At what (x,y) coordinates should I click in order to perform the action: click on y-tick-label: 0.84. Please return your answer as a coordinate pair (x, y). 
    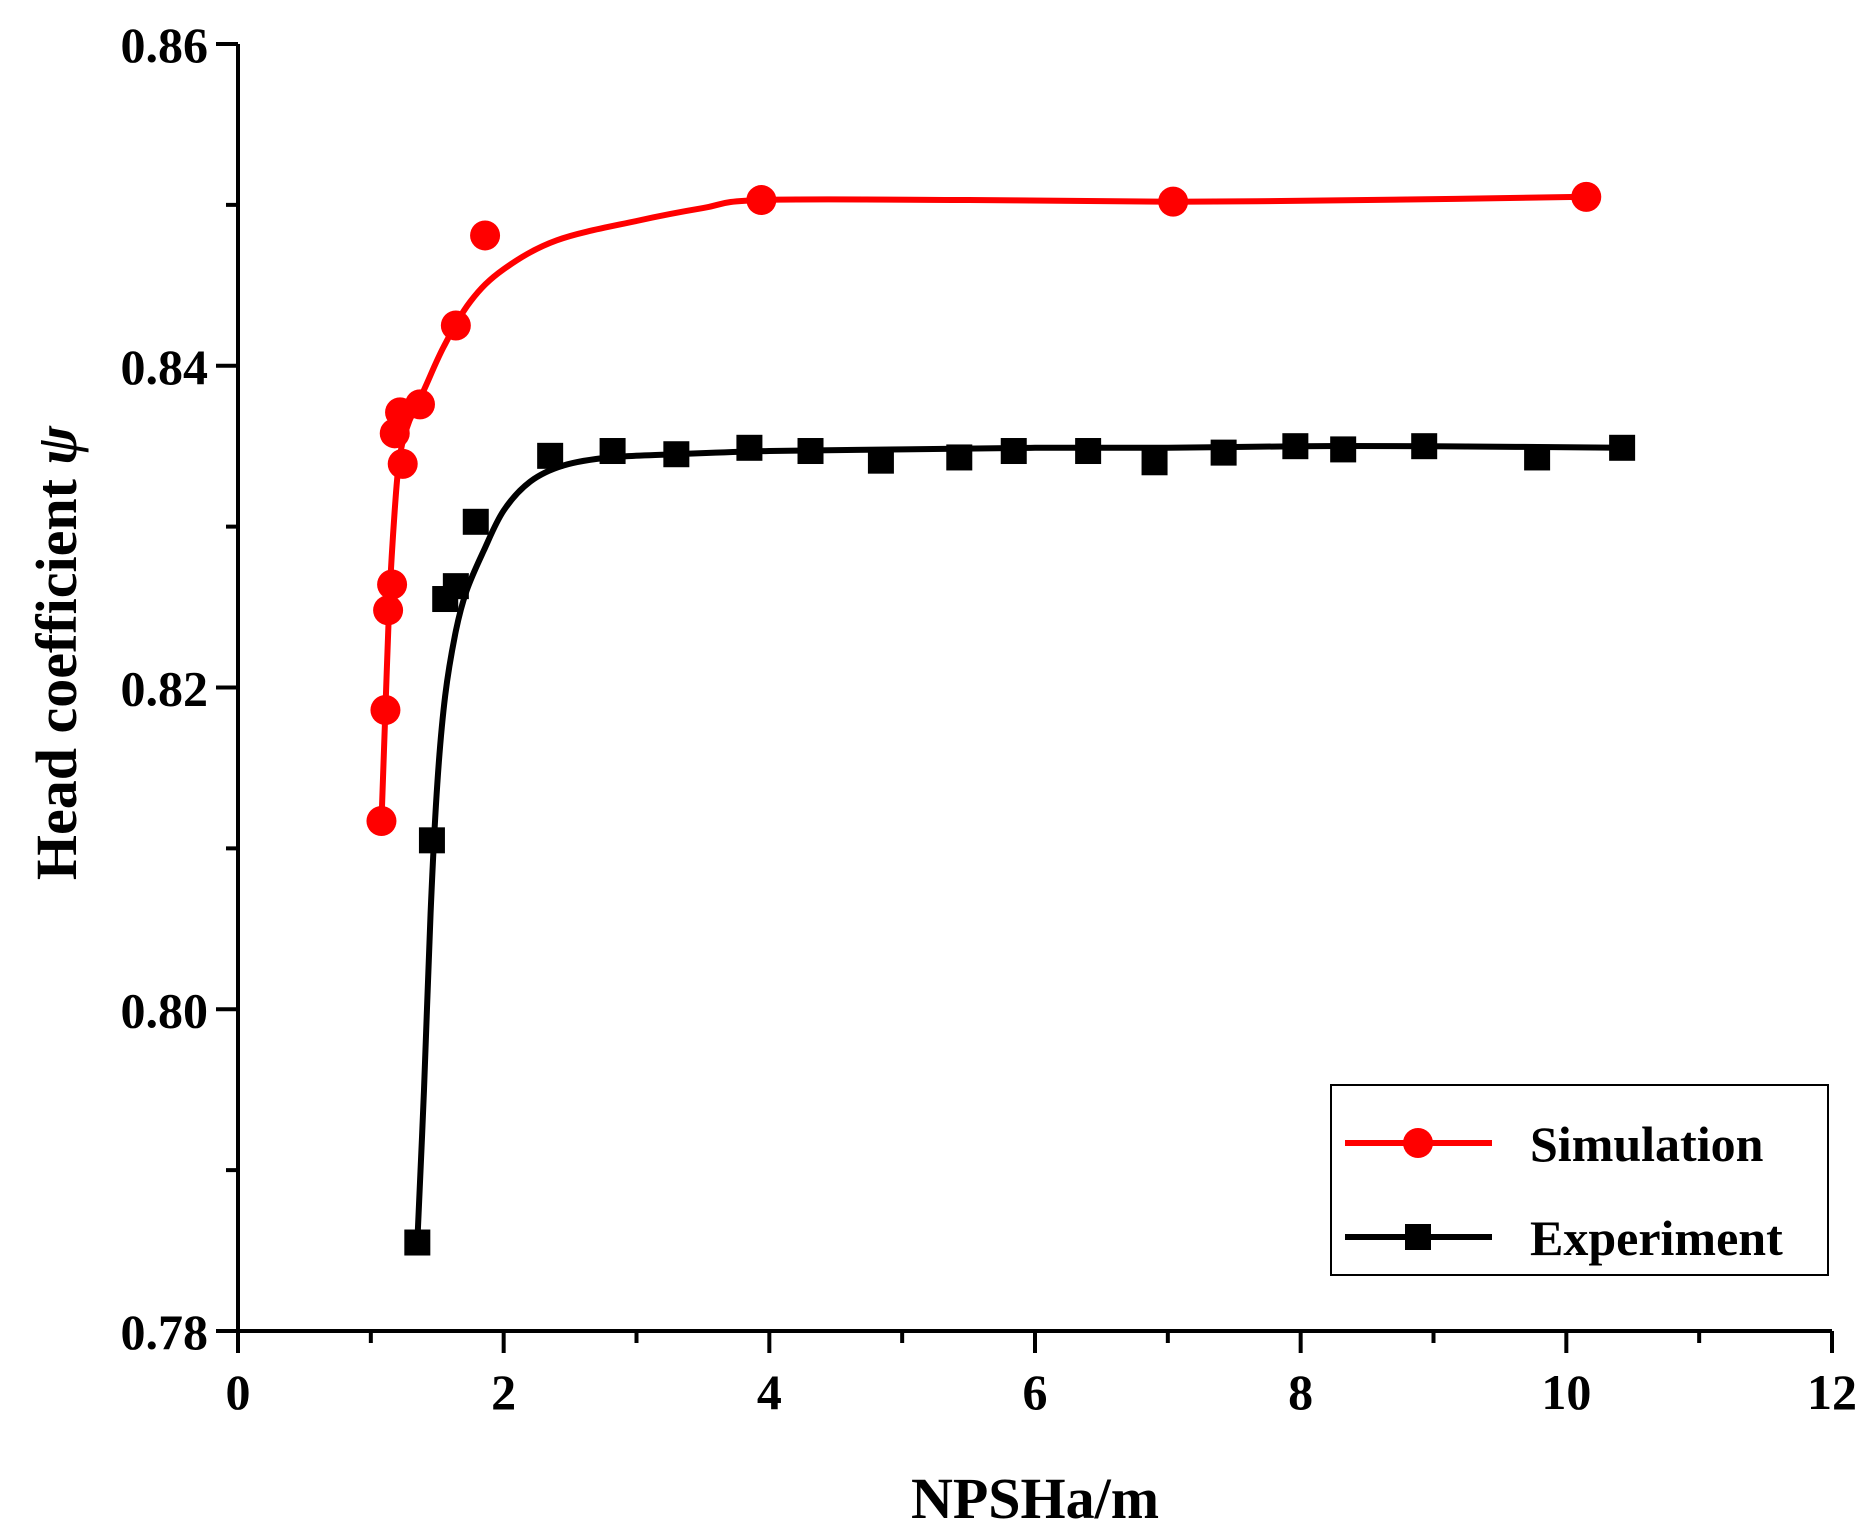
    Looking at the image, I should click on (165, 367).